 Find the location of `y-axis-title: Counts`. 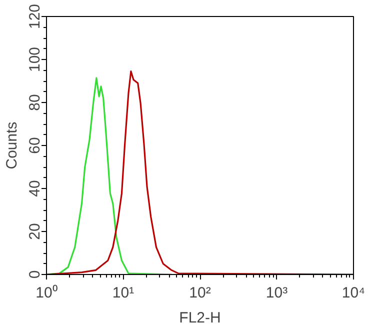

y-axis-title: Counts is located at coordinates (12, 146).